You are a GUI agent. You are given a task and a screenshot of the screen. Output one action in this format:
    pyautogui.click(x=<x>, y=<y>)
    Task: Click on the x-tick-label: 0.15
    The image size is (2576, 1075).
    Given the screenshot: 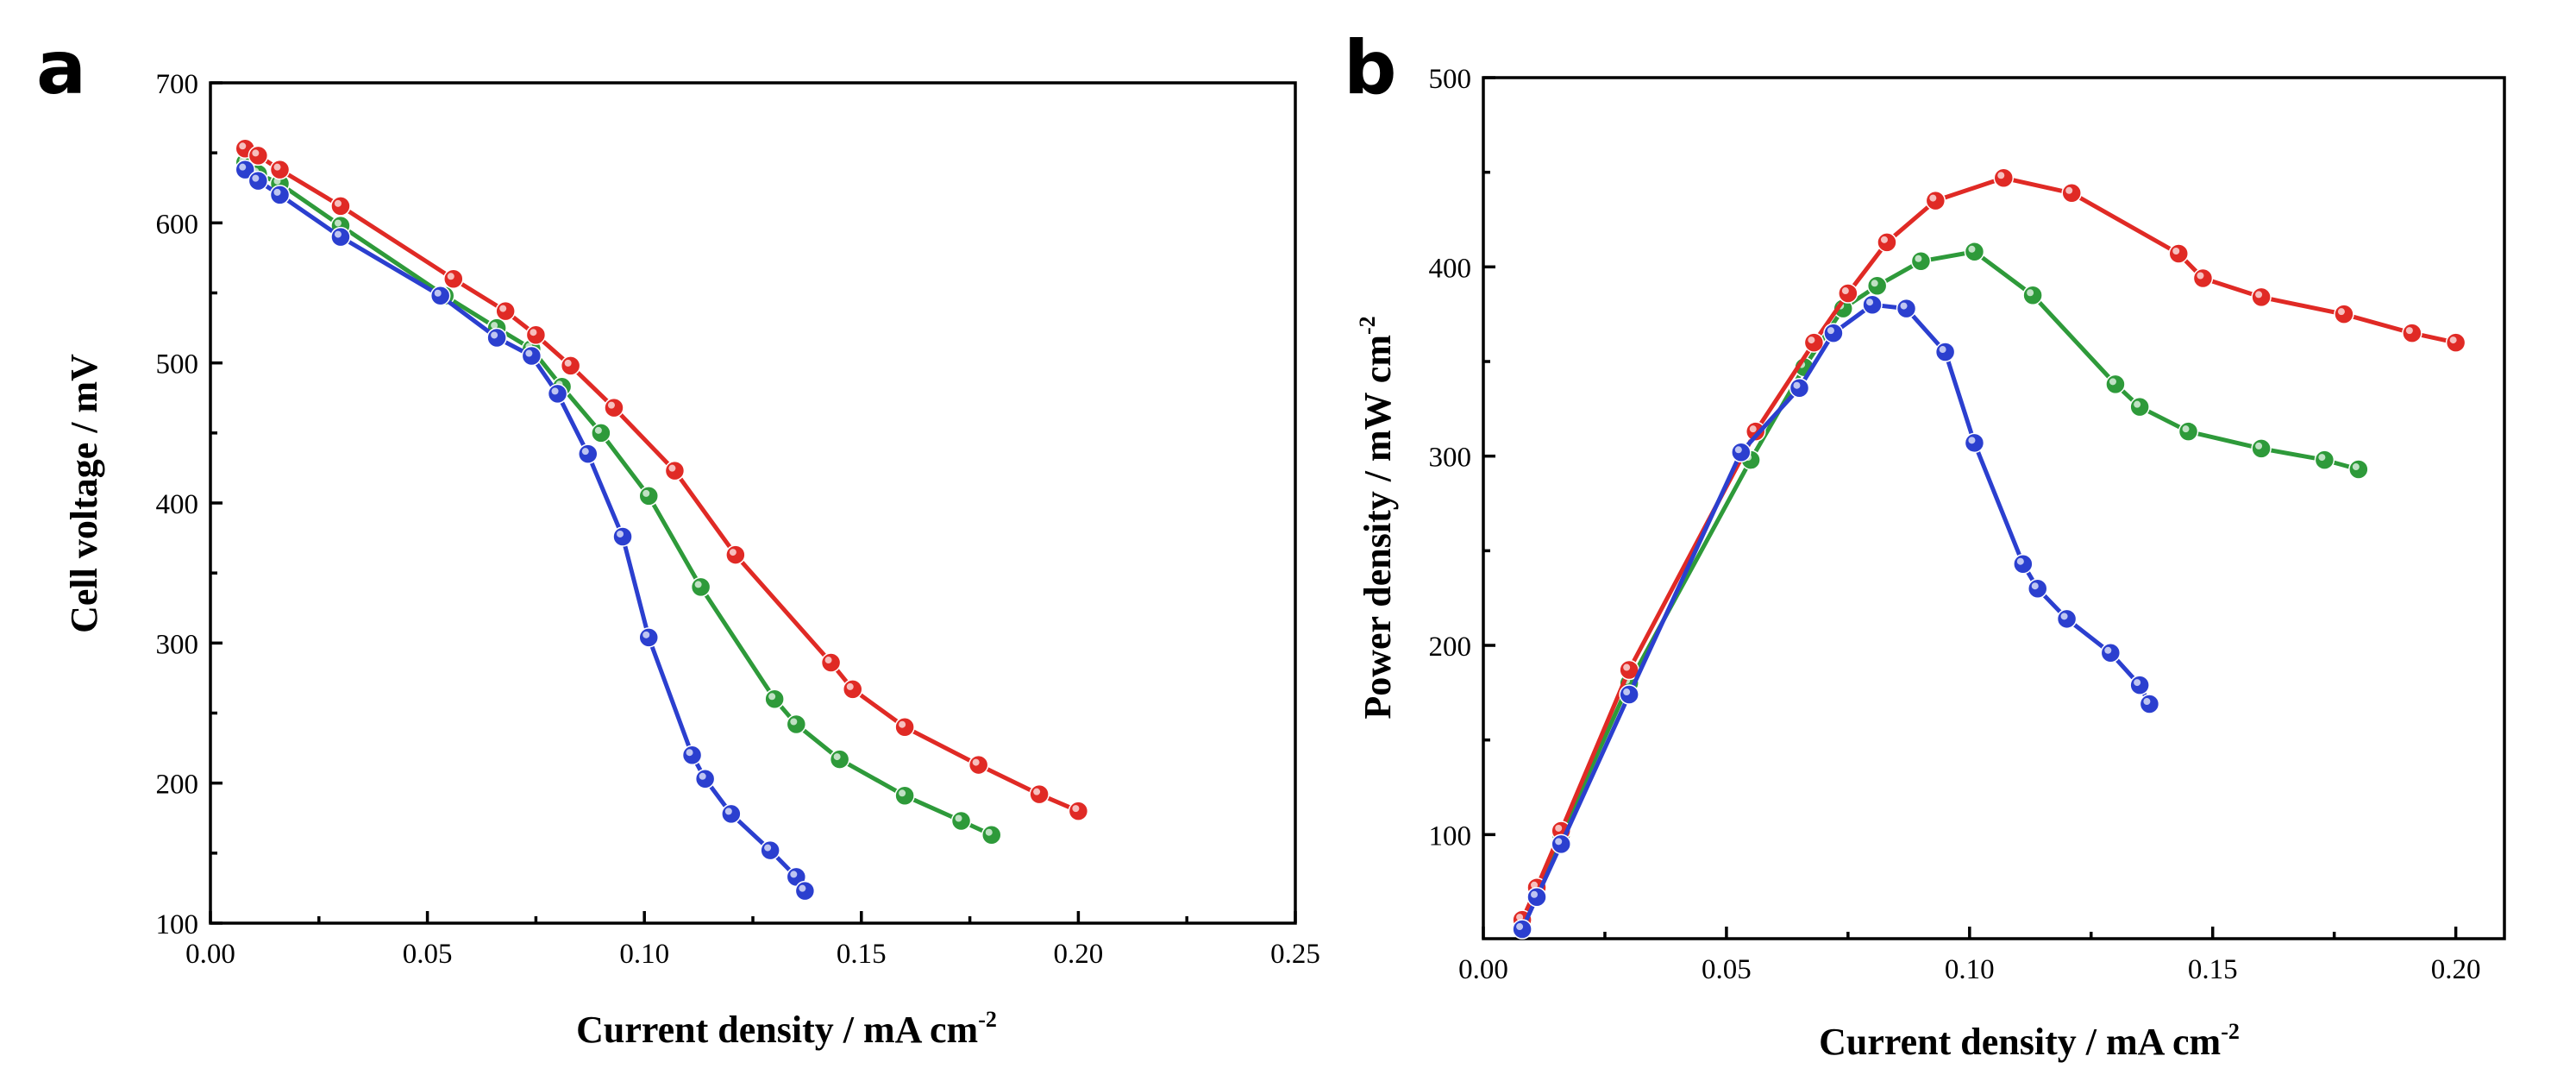 What is the action you would take?
    pyautogui.click(x=2213, y=969)
    